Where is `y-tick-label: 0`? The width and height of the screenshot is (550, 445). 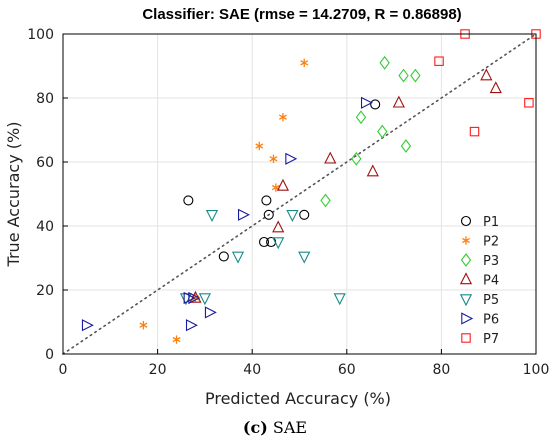
y-tick-label: 0 is located at coordinates (49, 355).